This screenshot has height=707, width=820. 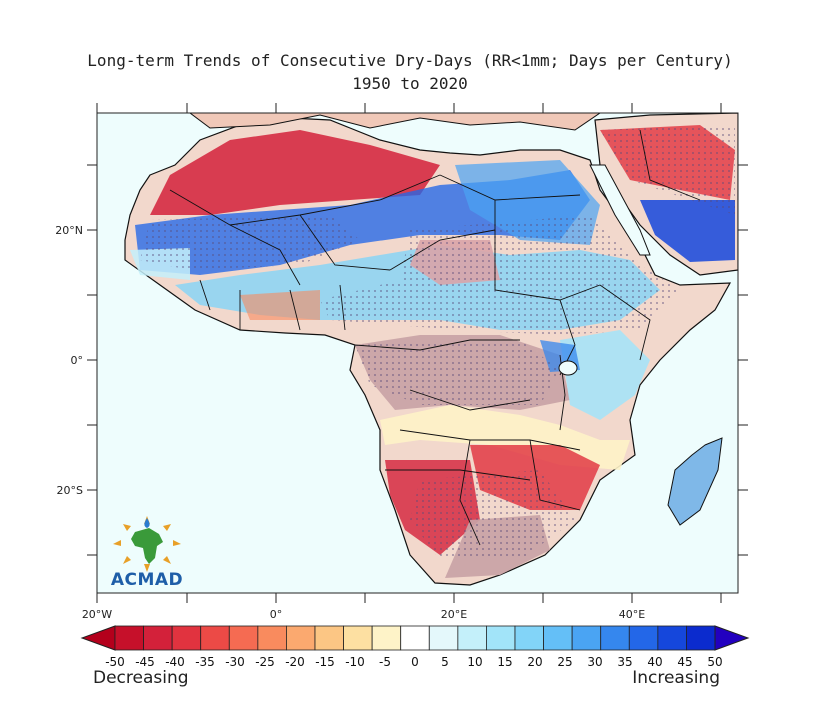 What do you see at coordinates (620, 210) in the screenshot?
I see `red-sea` at bounding box center [620, 210].